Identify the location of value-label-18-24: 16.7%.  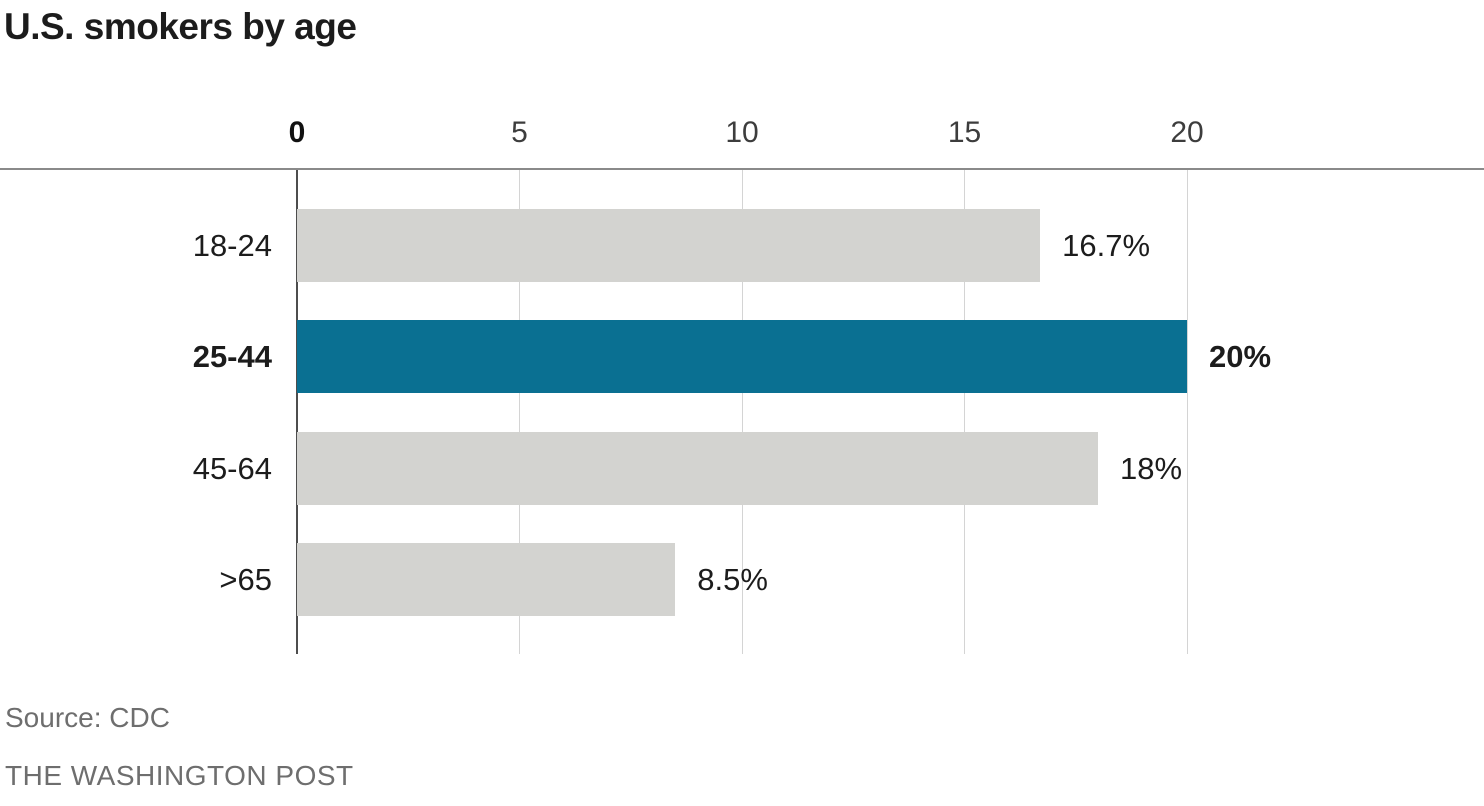
(1106, 245).